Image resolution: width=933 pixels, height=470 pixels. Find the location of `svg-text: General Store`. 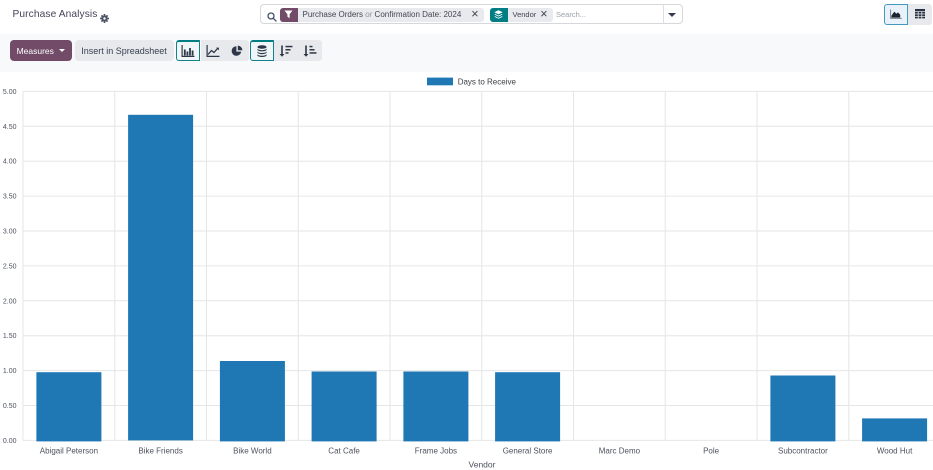

svg-text: General Store is located at coordinates (528, 451).